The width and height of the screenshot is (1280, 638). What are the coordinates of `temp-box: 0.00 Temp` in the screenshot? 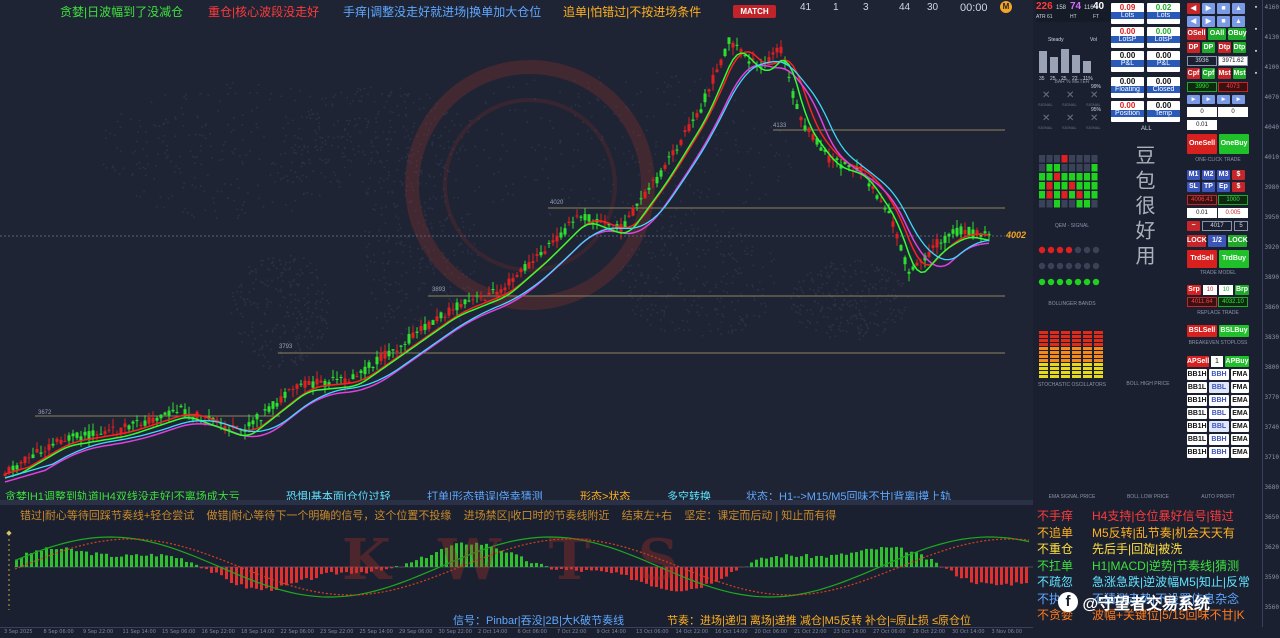 It's located at (1163, 111).